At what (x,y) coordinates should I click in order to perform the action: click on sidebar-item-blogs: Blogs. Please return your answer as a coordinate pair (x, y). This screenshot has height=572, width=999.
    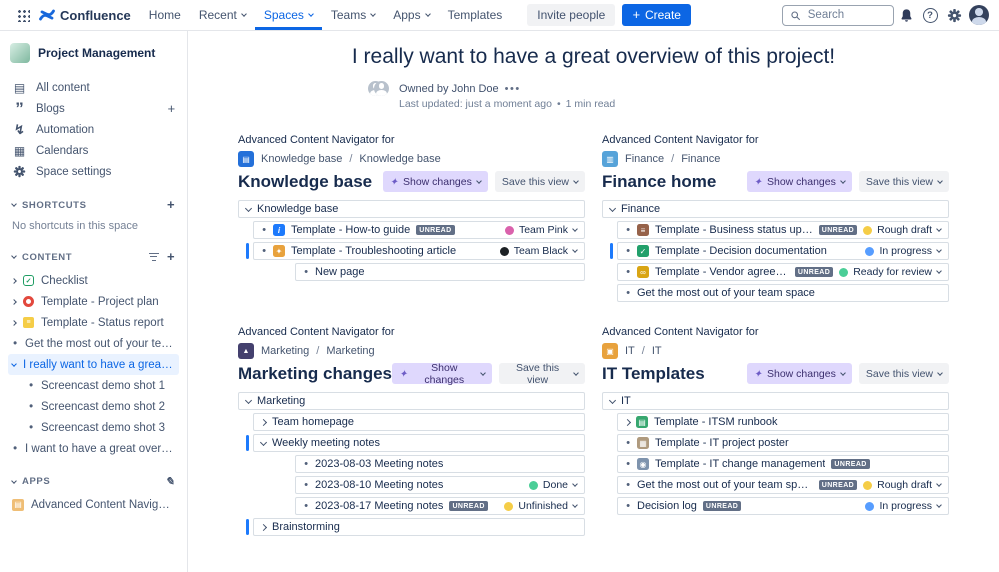
    Looking at the image, I should click on (93, 108).